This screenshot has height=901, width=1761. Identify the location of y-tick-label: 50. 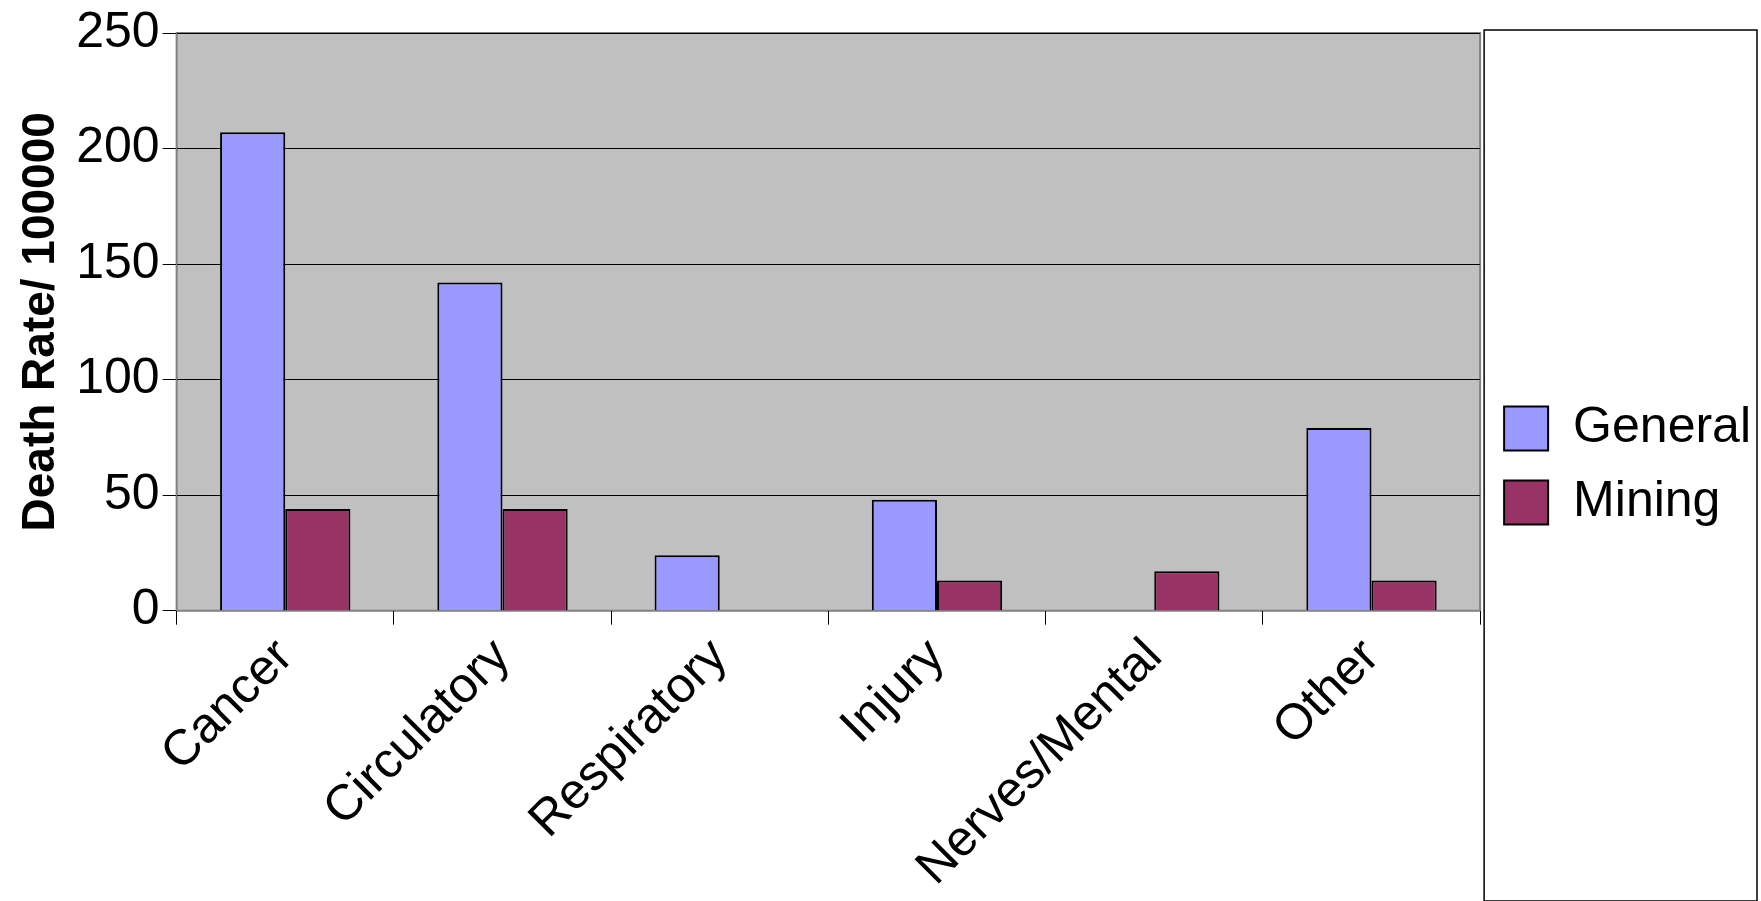
(132, 491).